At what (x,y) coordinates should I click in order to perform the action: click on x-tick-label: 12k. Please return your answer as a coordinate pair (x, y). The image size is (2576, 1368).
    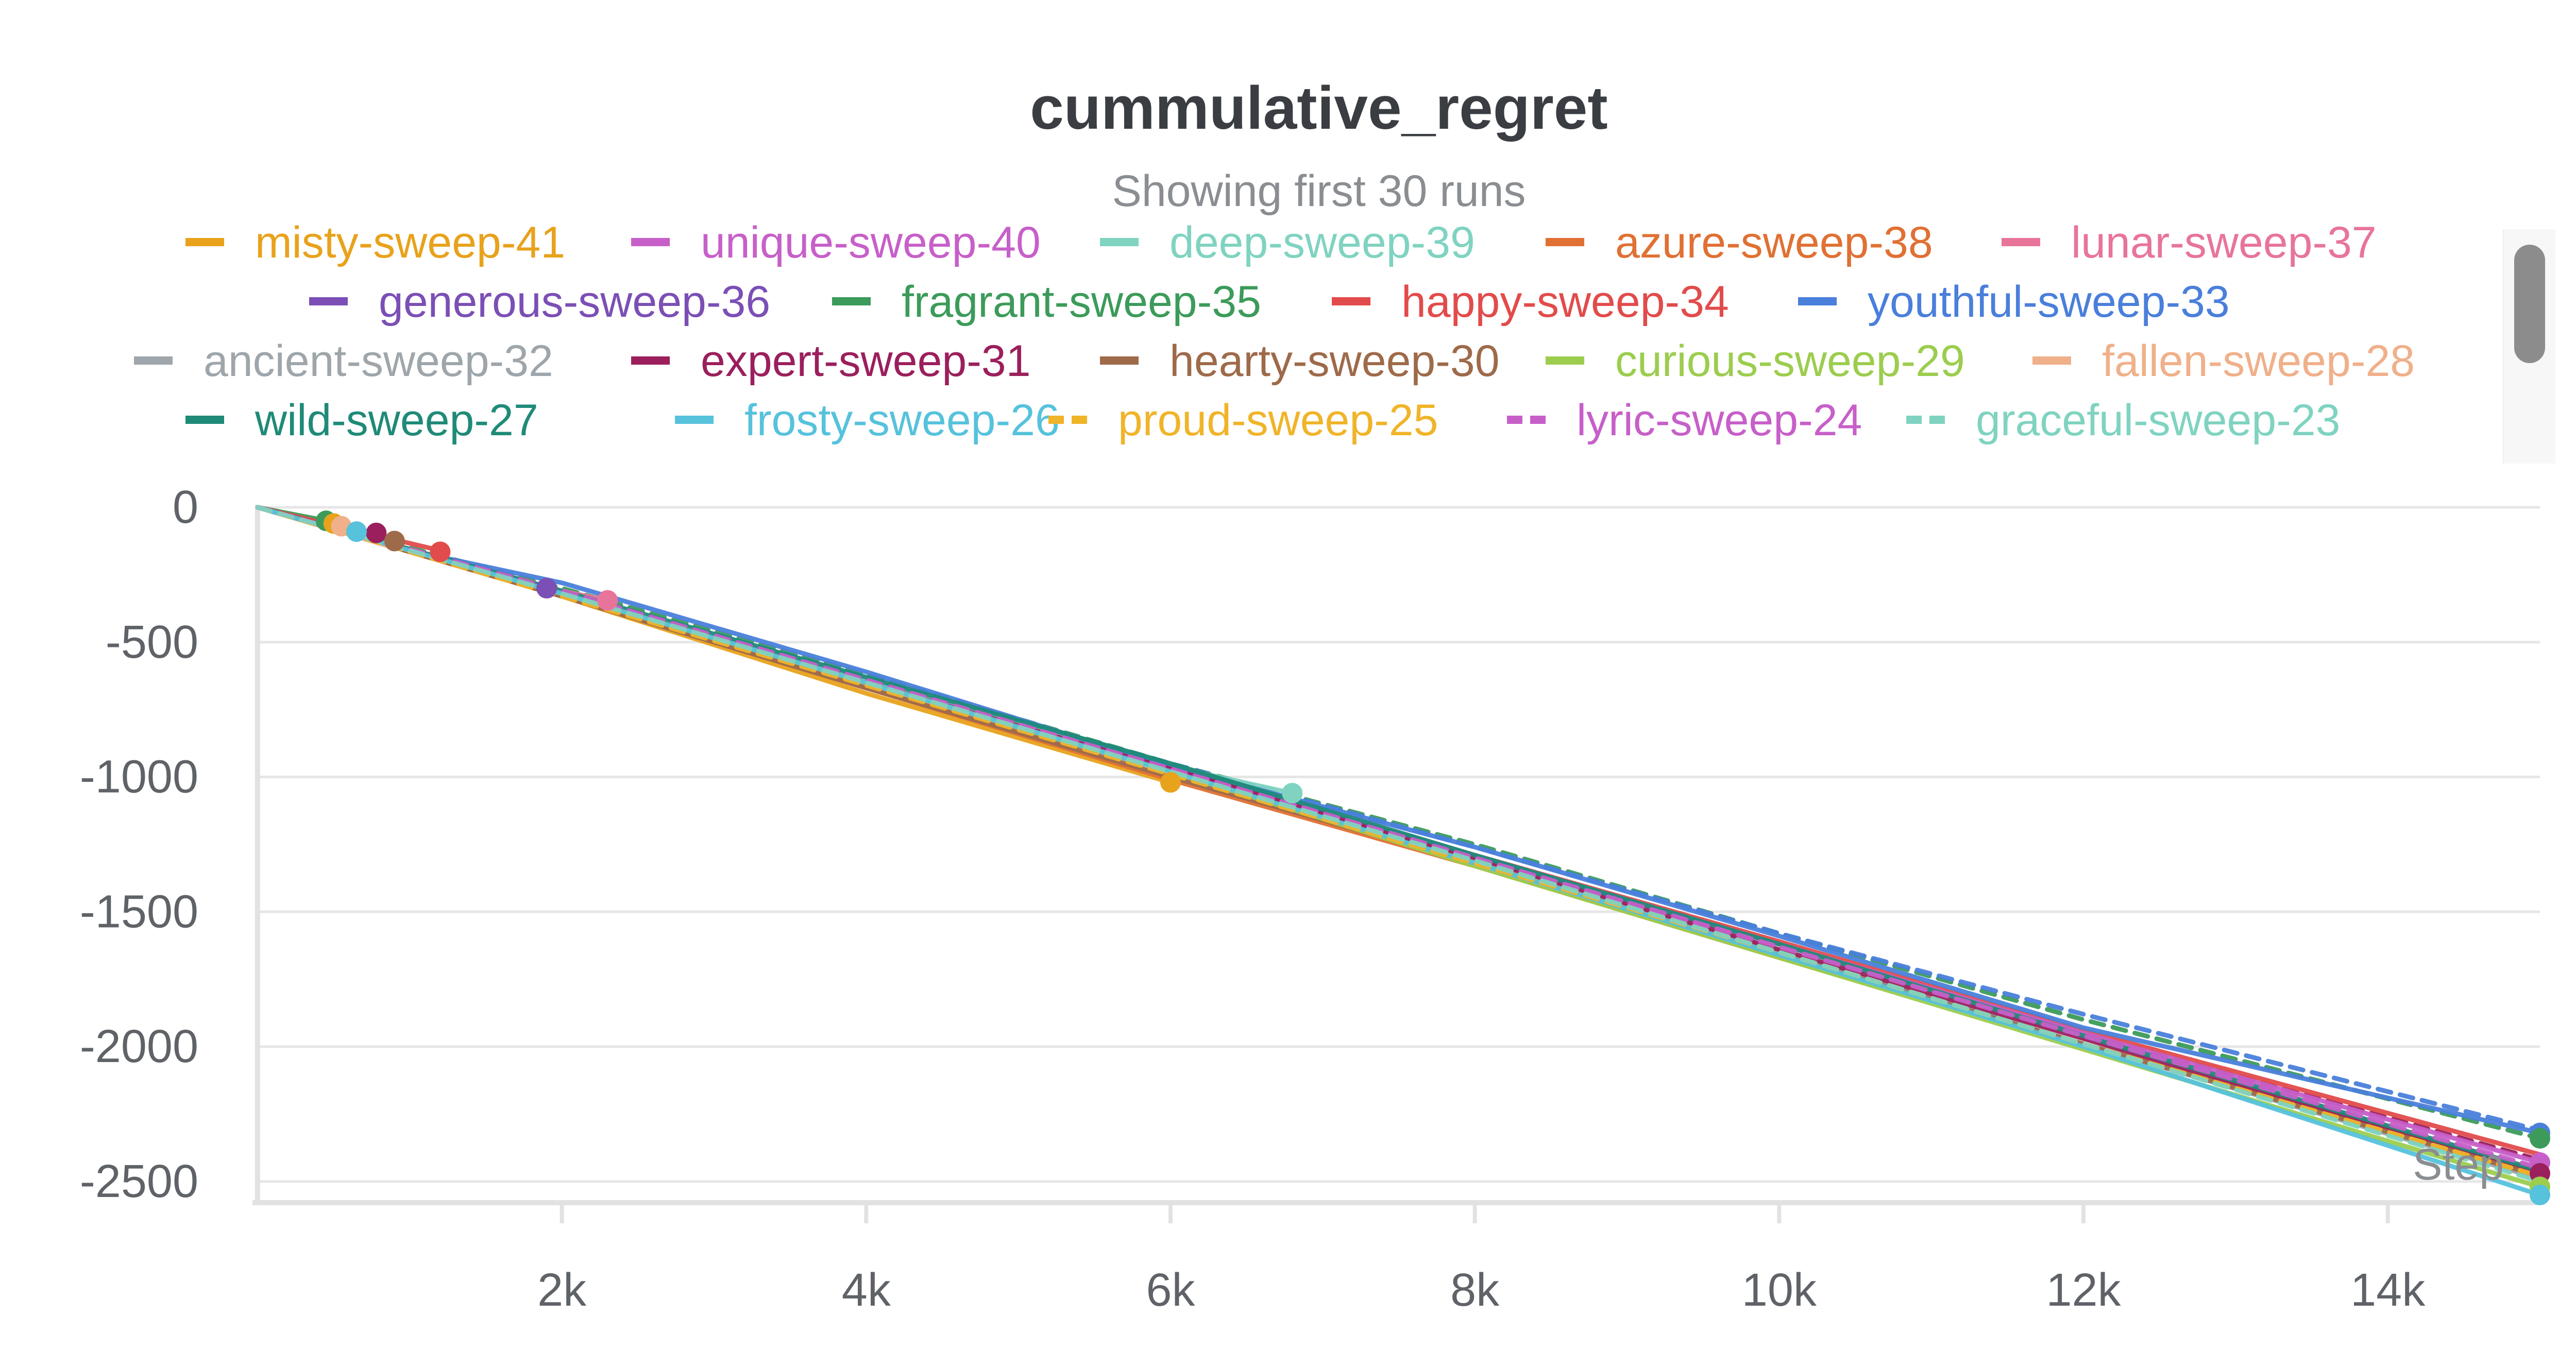
    Looking at the image, I should click on (2083, 1290).